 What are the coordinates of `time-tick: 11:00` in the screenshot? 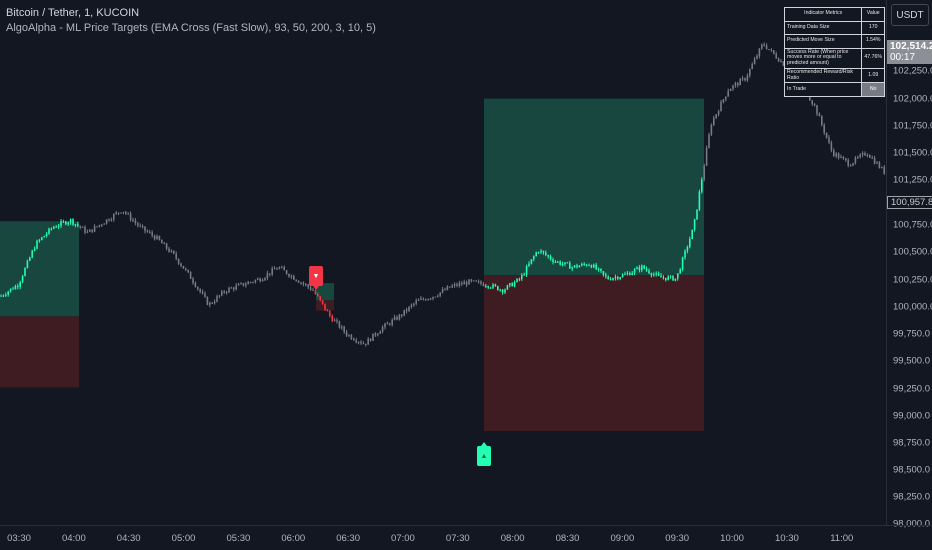 It's located at (842, 538).